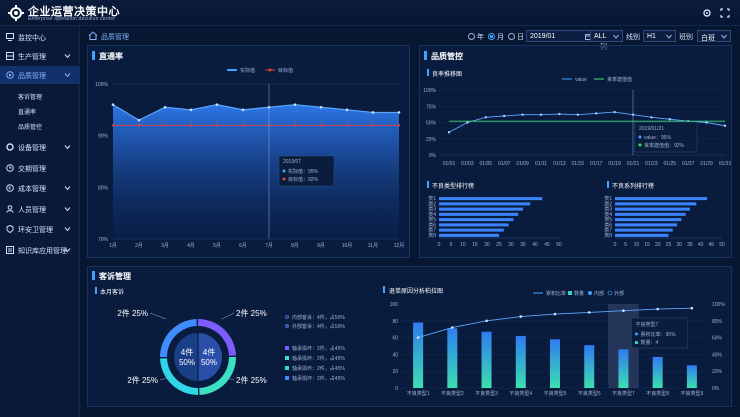  Describe the element at coordinates (636, 334) in the screenshot. I see `tooltip-cum-dot` at that location.